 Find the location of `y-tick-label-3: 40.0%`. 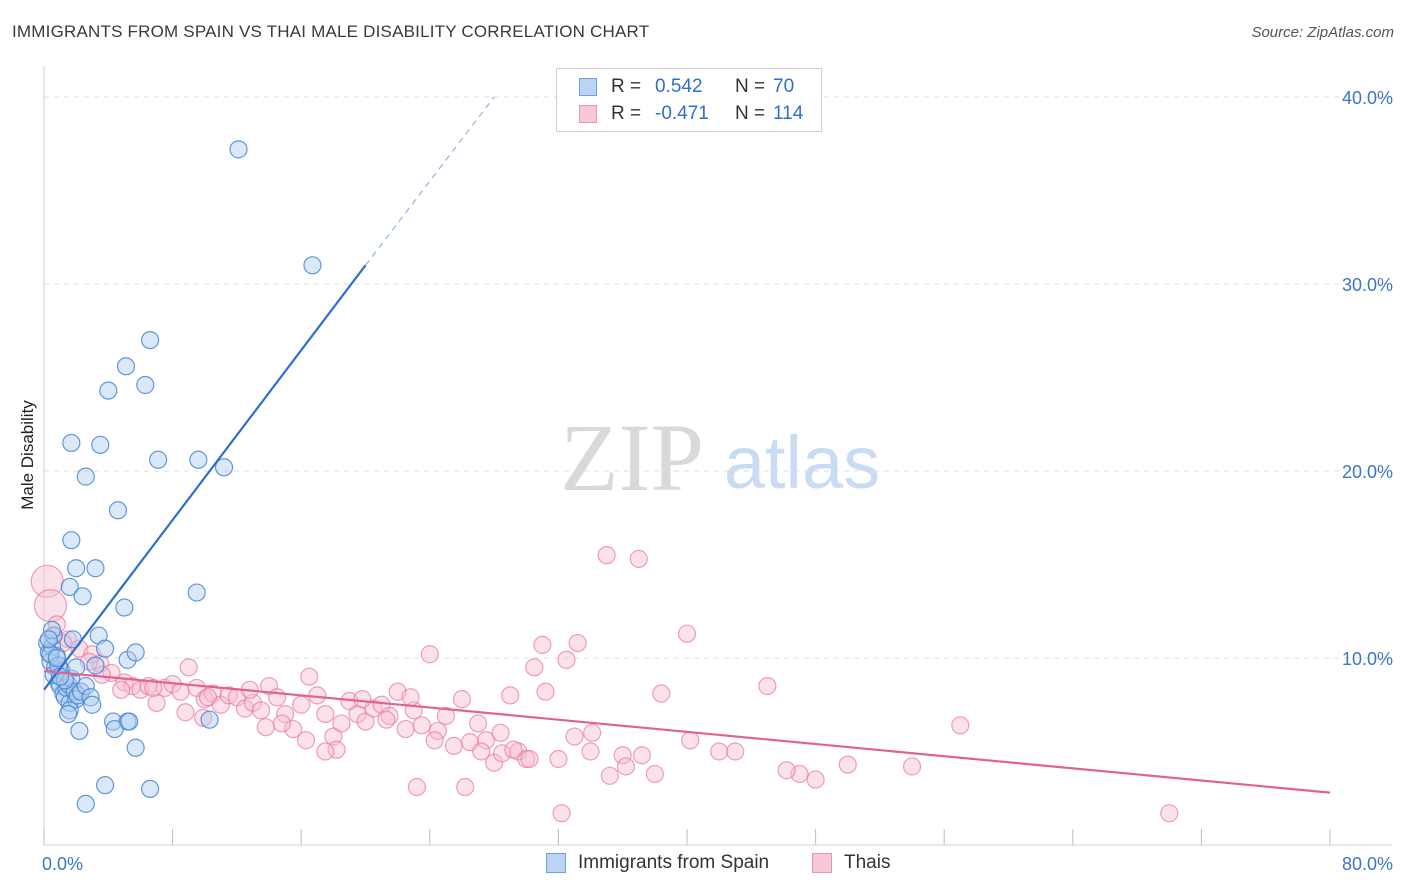

y-tick-label-3: 40.0% is located at coordinates (1367, 98).